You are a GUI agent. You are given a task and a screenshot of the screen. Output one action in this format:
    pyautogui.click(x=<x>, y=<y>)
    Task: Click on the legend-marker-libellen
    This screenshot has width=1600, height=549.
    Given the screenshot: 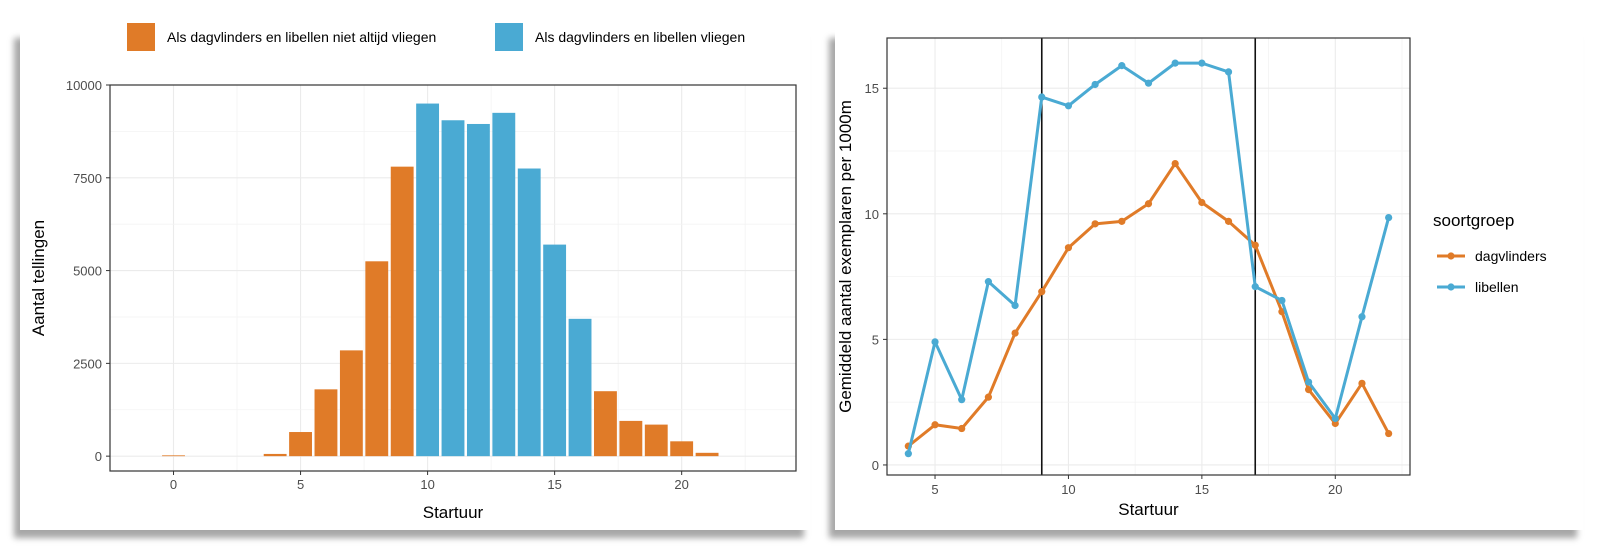 What is the action you would take?
    pyautogui.click(x=1451, y=287)
    